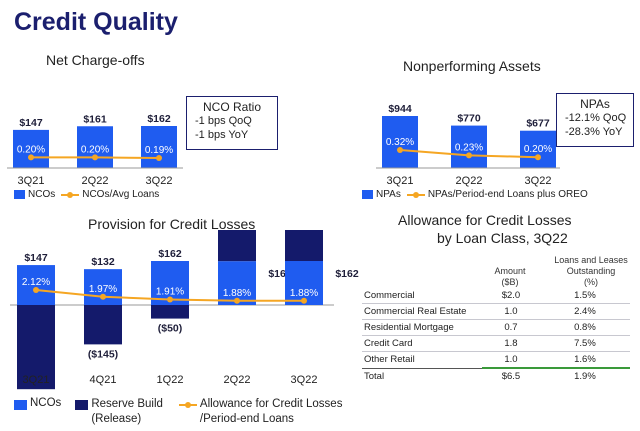 The width and height of the screenshot is (640, 431). I want to click on allowance-header-amount-2: ($B), so click(510, 282).